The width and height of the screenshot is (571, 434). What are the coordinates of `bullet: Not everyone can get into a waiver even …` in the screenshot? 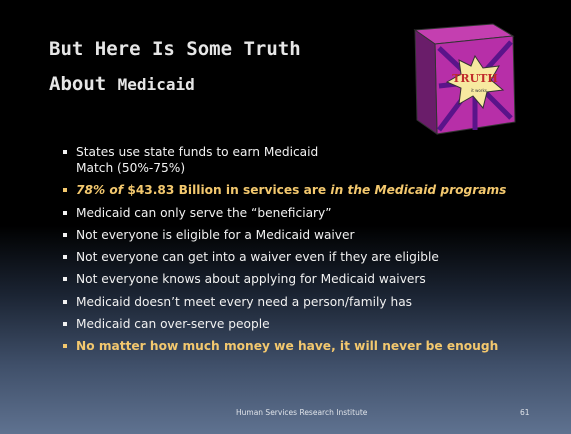 It's located at (313, 257).